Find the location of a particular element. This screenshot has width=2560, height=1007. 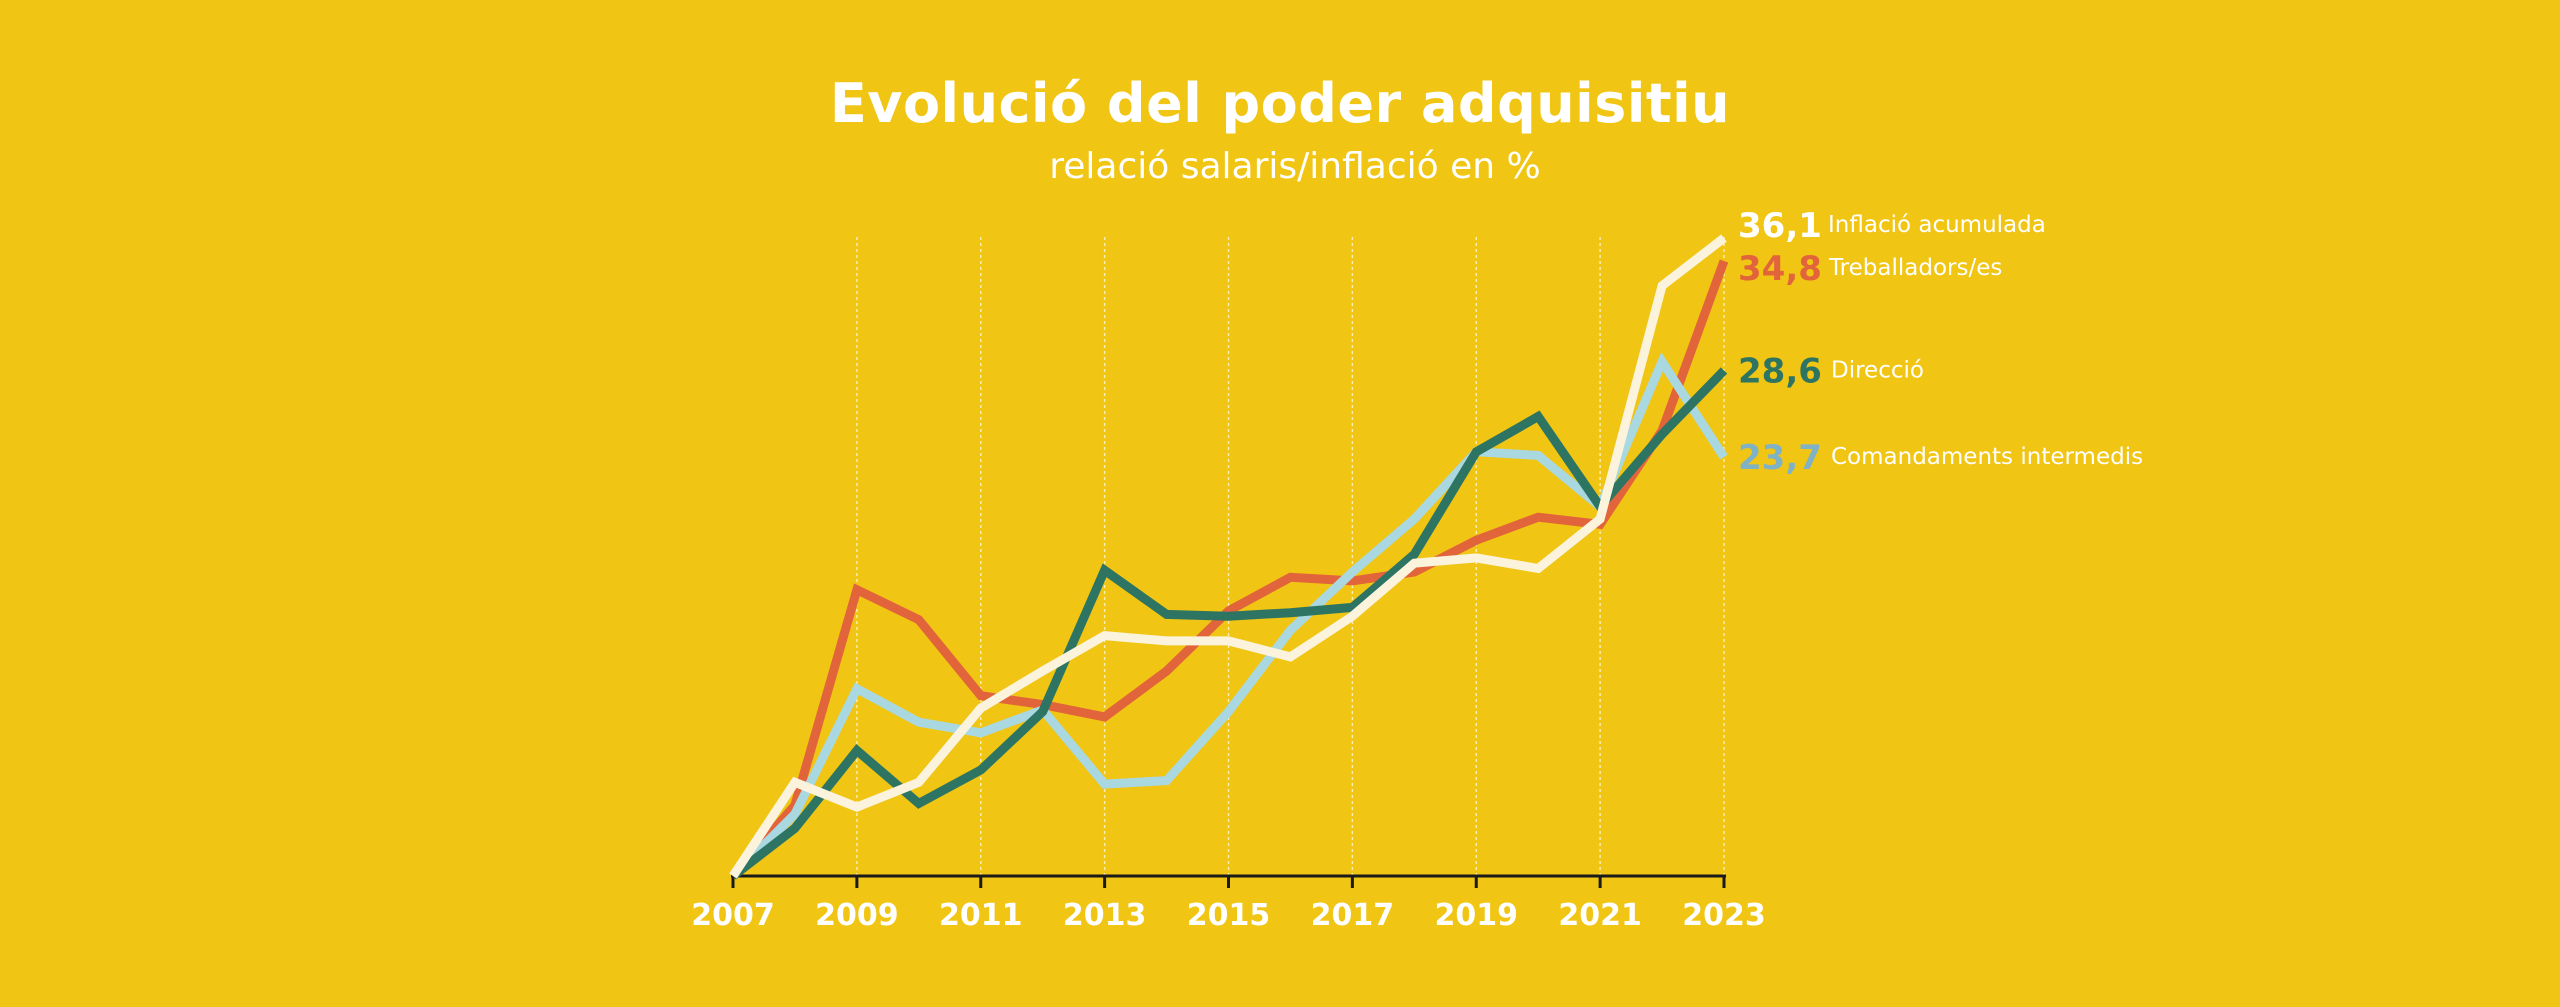

end-value-3: 36,1 is located at coordinates (1780, 226).